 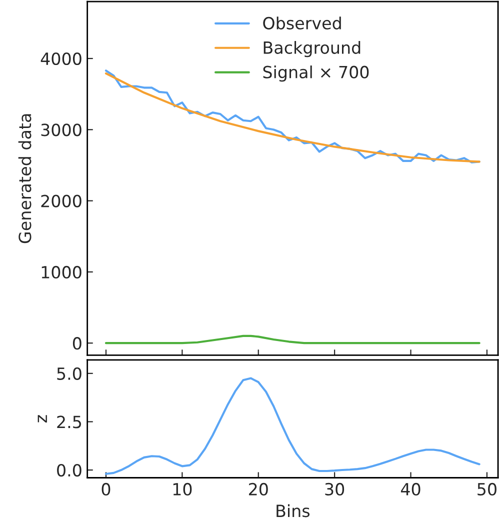 What do you see at coordinates (182, 489) in the screenshot?
I see `x-tick-label: 10` at bounding box center [182, 489].